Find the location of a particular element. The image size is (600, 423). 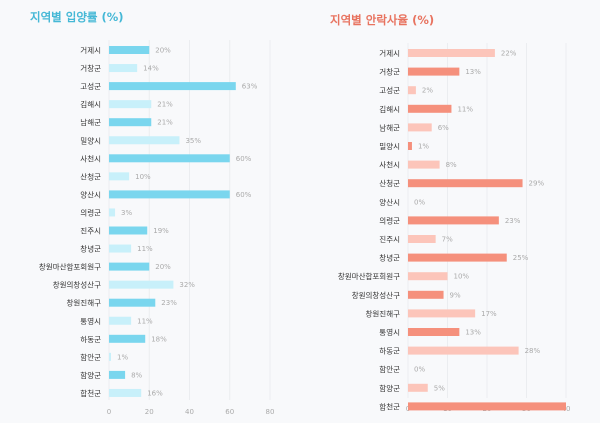

data-label: 3% is located at coordinates (126, 213).